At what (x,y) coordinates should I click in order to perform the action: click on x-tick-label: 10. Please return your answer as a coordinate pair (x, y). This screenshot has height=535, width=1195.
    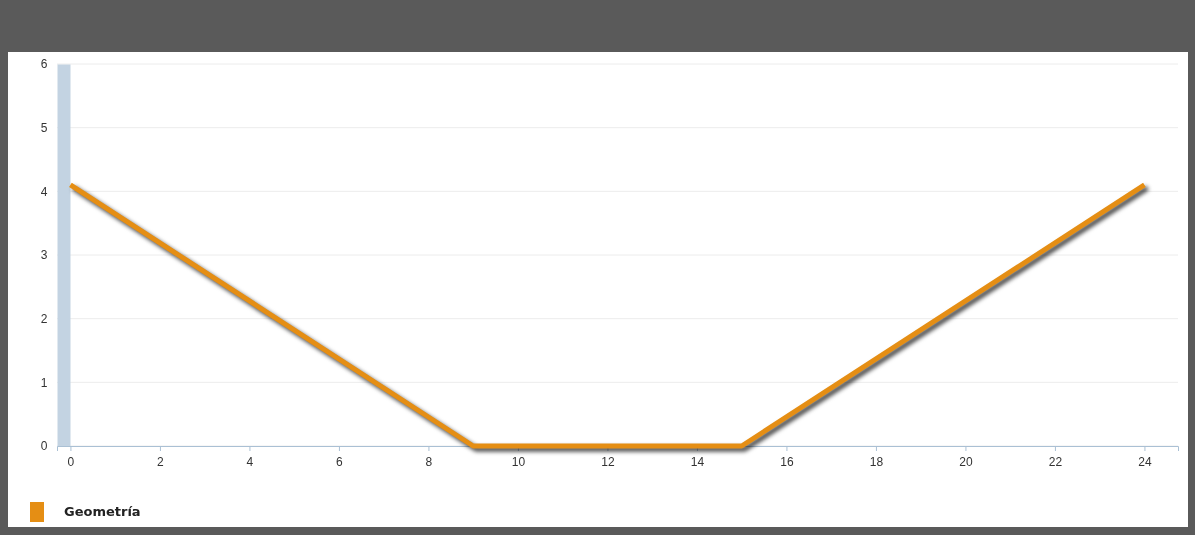
    Looking at the image, I should click on (518, 461).